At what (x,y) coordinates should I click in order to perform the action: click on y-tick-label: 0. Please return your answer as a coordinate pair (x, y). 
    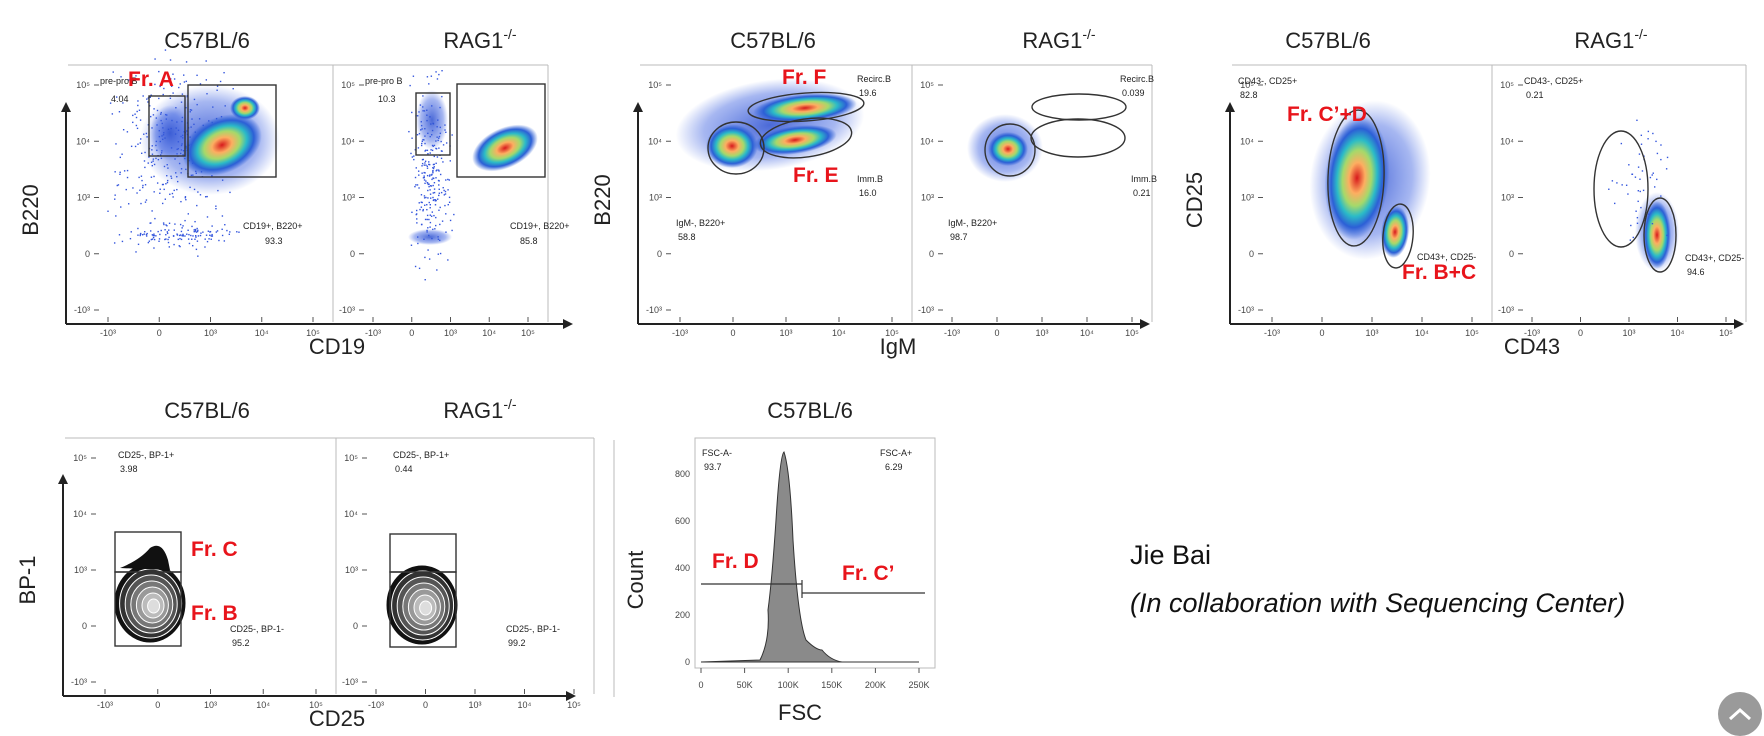
    Looking at the image, I should click on (1511, 254).